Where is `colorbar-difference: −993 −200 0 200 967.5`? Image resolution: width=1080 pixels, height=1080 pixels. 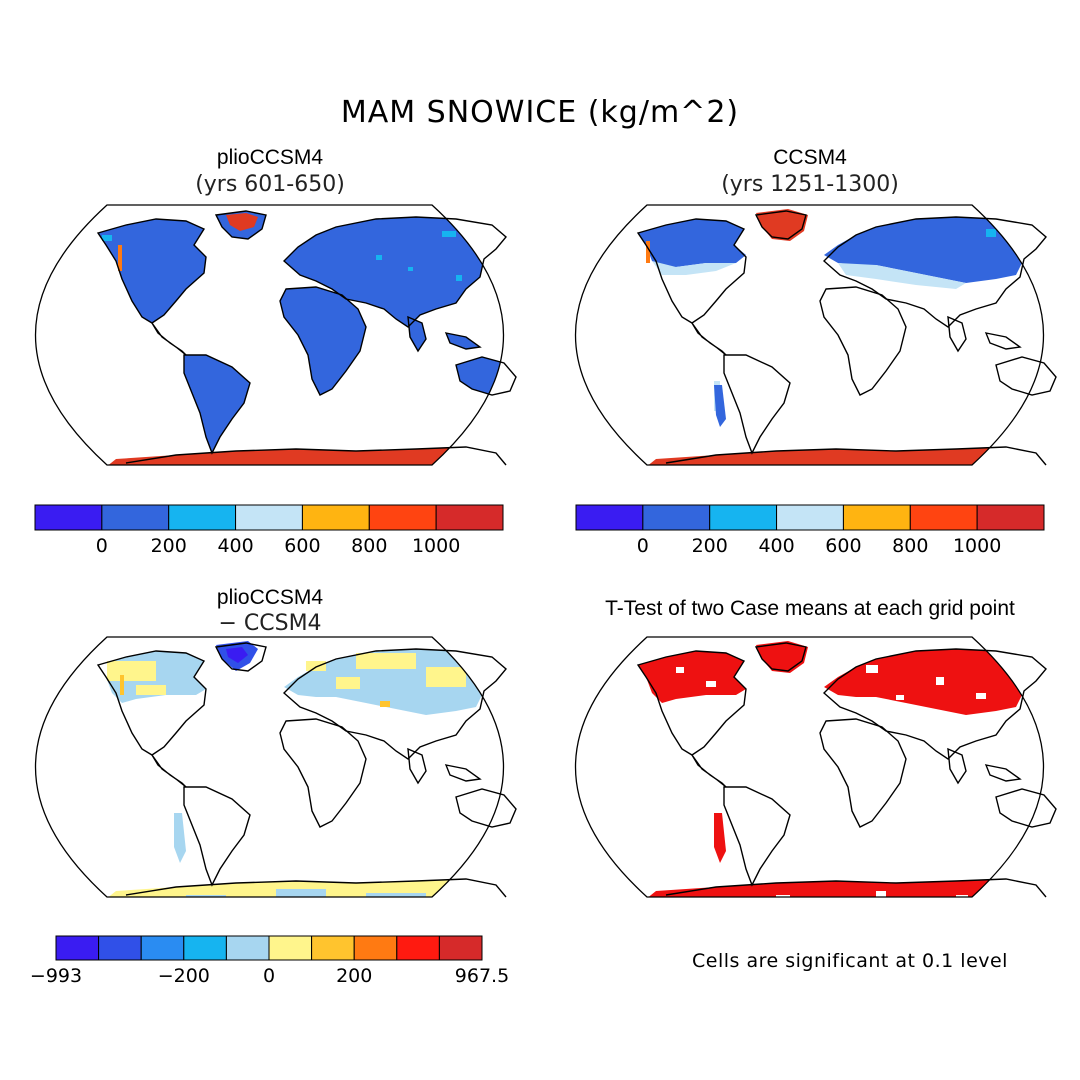
colorbar-difference: −993 −200 0 200 967.5 is located at coordinates (269, 961).